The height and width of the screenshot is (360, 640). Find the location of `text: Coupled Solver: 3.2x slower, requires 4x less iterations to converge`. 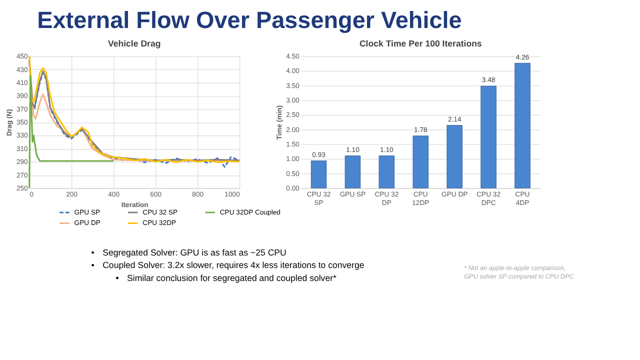

text: Coupled Solver: 3.2x slower, requires 4x less iterations to converge is located at coordinates (233, 265).